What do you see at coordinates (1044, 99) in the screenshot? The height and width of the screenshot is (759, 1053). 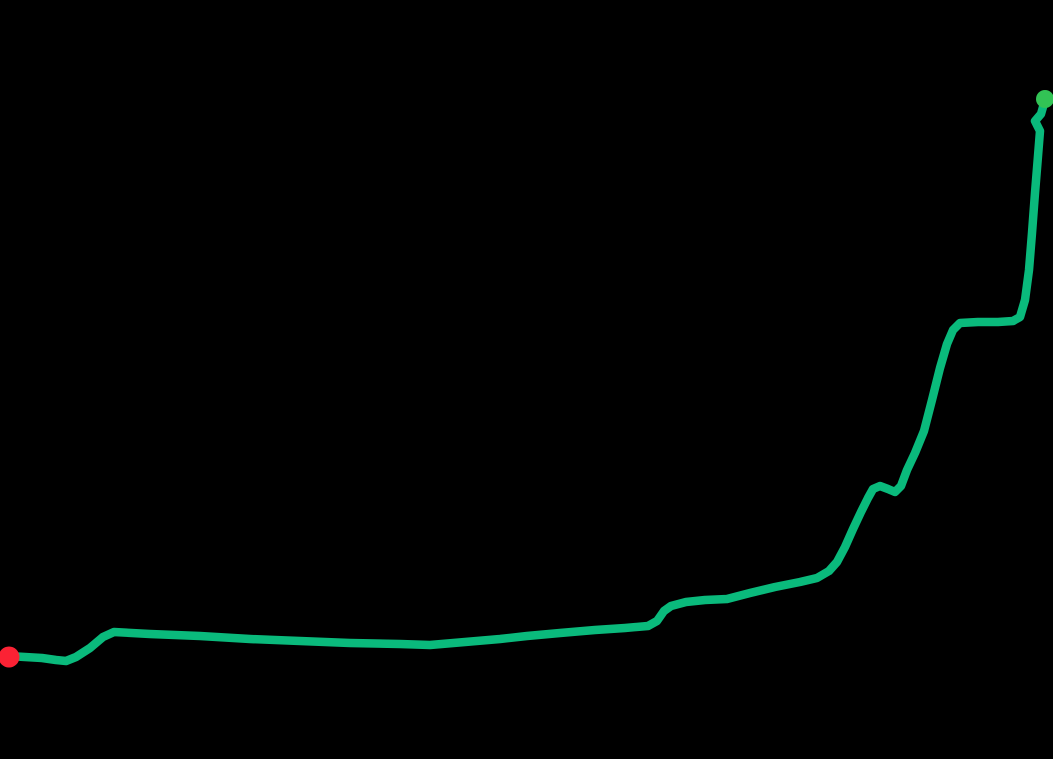 I see `current-value-dot` at bounding box center [1044, 99].